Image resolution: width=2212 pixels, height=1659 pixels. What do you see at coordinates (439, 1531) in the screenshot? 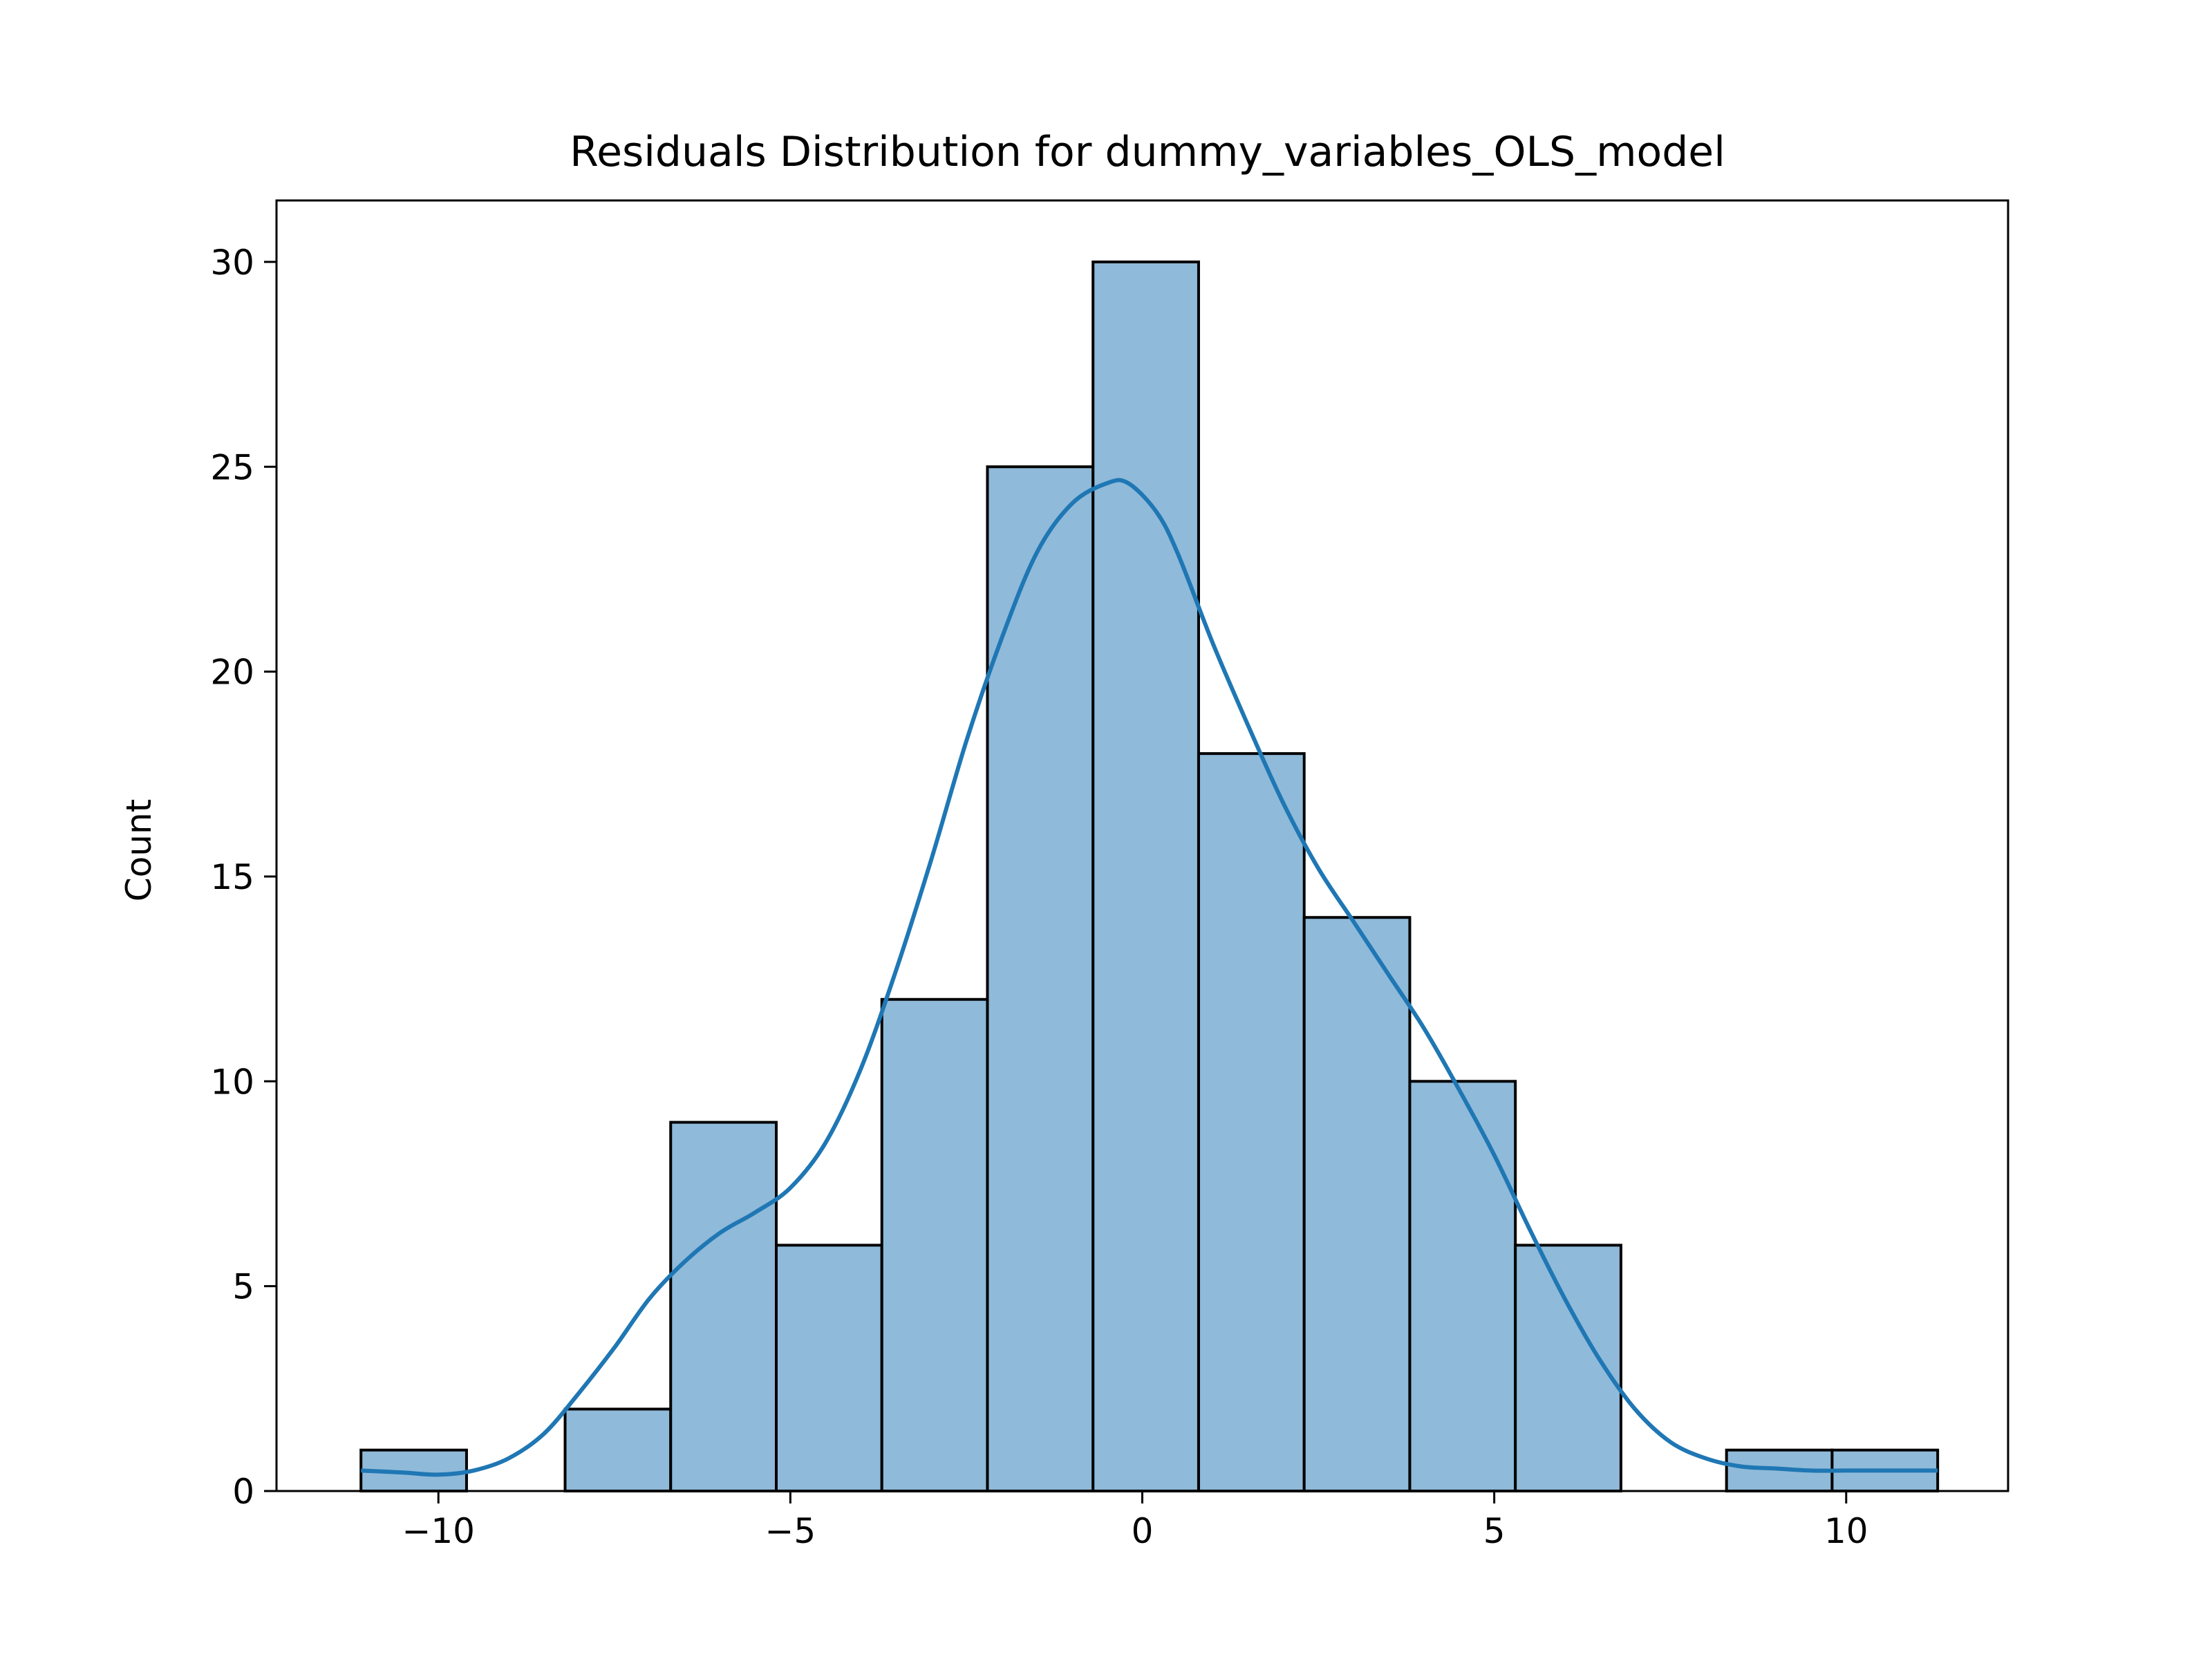
I see `x-tick-label-1: −10` at bounding box center [439, 1531].